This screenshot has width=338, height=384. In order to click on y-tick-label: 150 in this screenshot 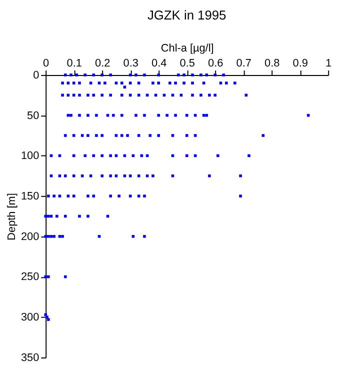, I will do `click(30, 196)`.